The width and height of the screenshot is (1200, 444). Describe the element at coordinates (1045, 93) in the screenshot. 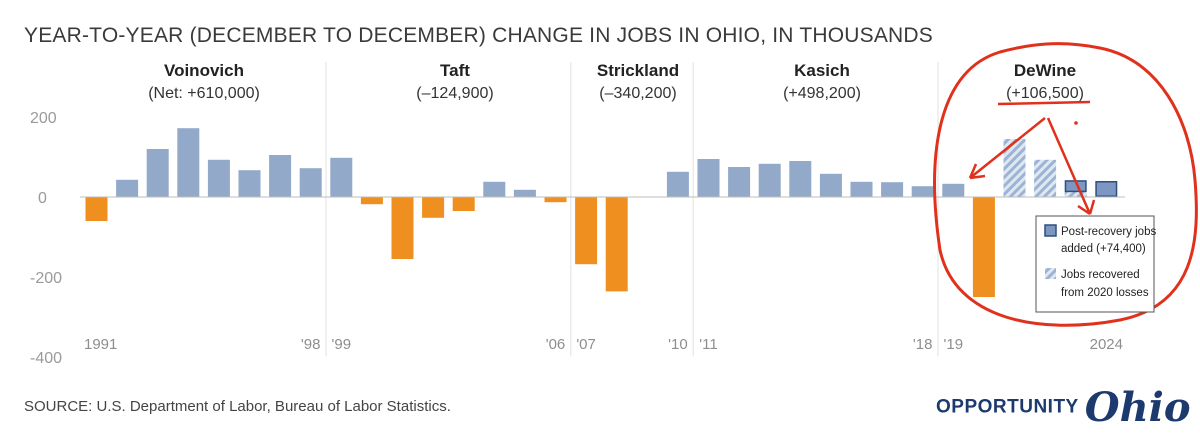

I see `administration-net: (+106,500)` at that location.